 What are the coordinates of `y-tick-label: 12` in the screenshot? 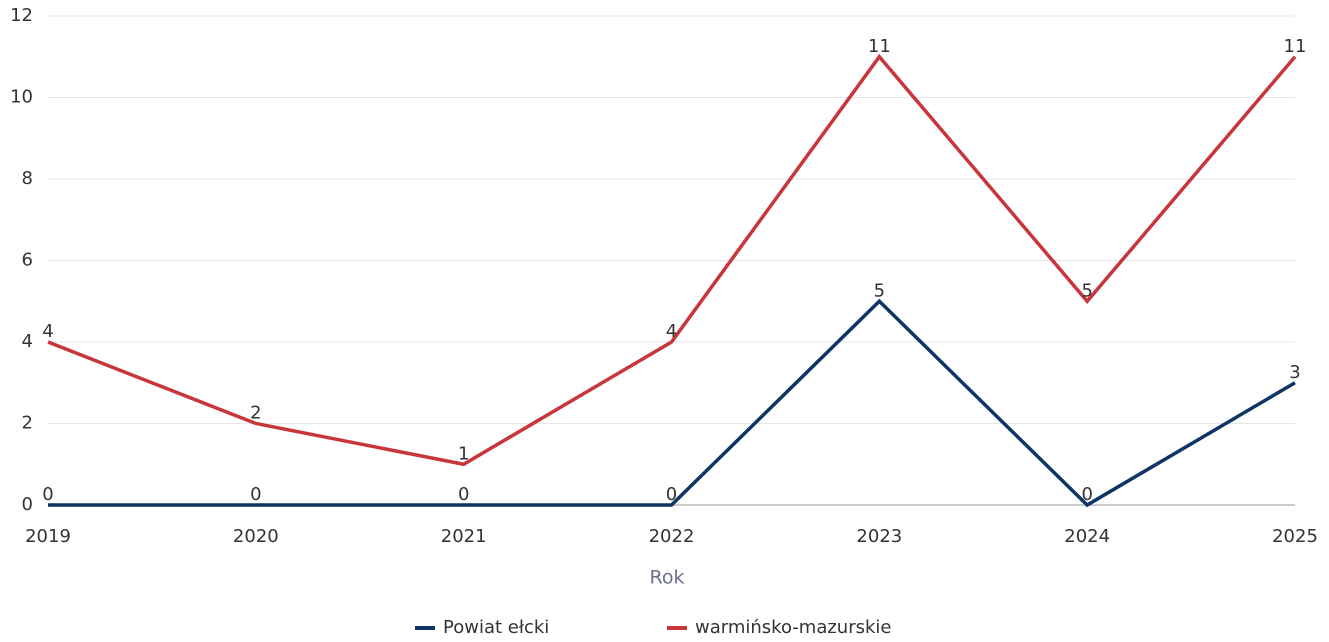 It's located at (21, 15).